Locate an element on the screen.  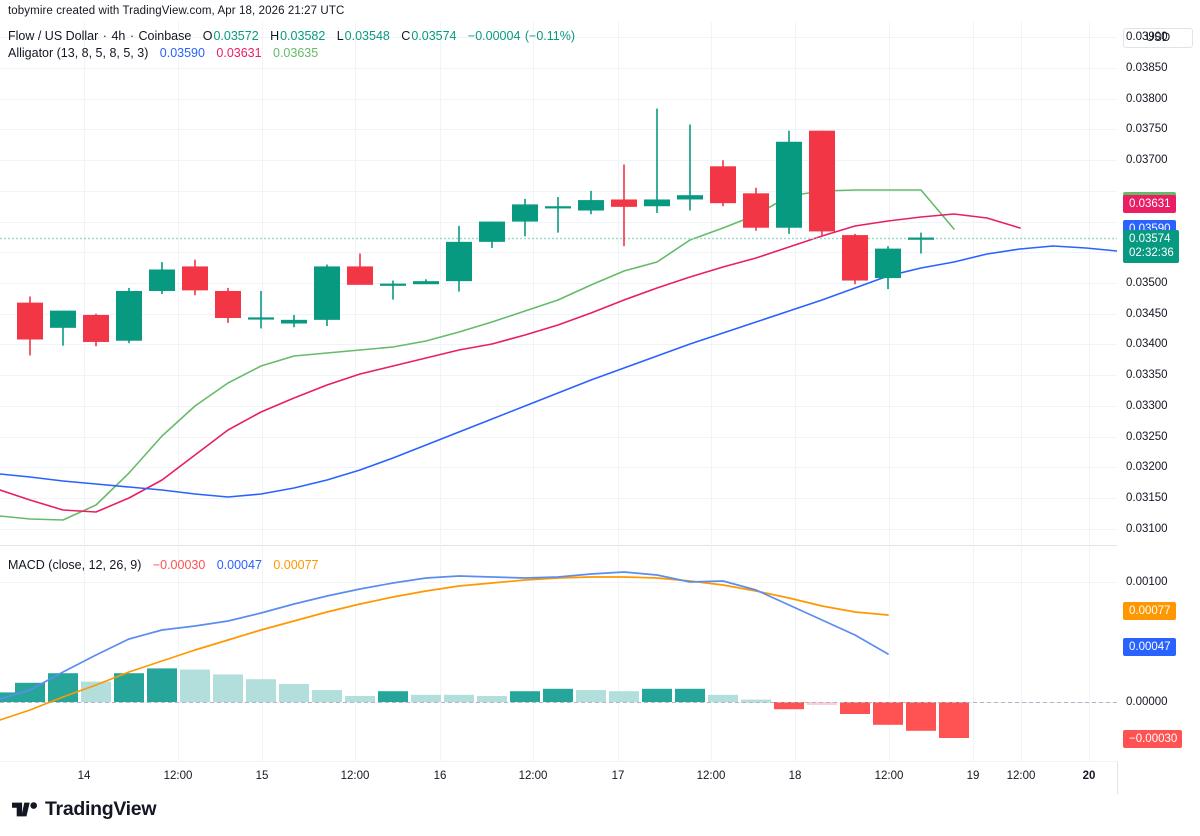
price-axis-tick: 0.03750 is located at coordinates (1147, 129).